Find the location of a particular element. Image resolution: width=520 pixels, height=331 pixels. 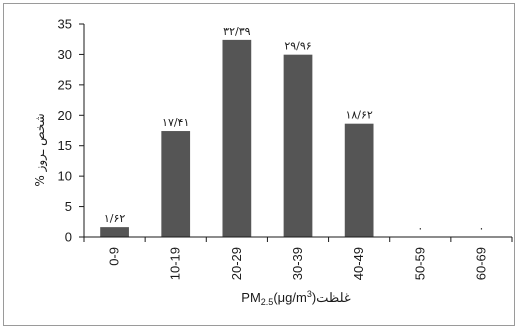

y-axis-title: % شخص ـروز is located at coordinates (40, 149).